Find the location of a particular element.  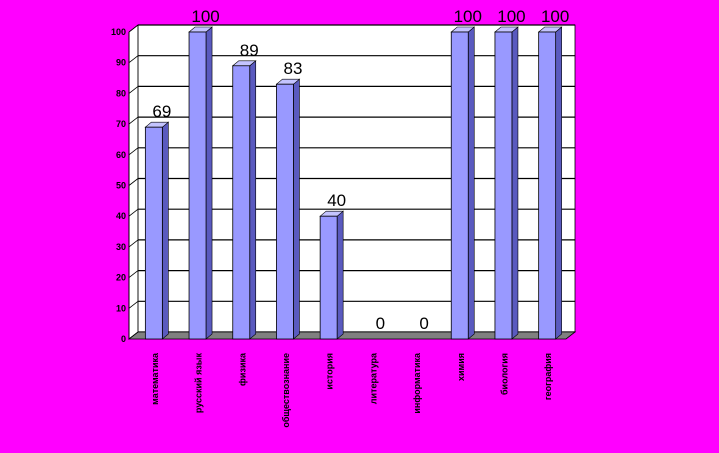

y-axis: 0 10 20 30 40 50 60 70 80 90 100 is located at coordinates (120, 185).